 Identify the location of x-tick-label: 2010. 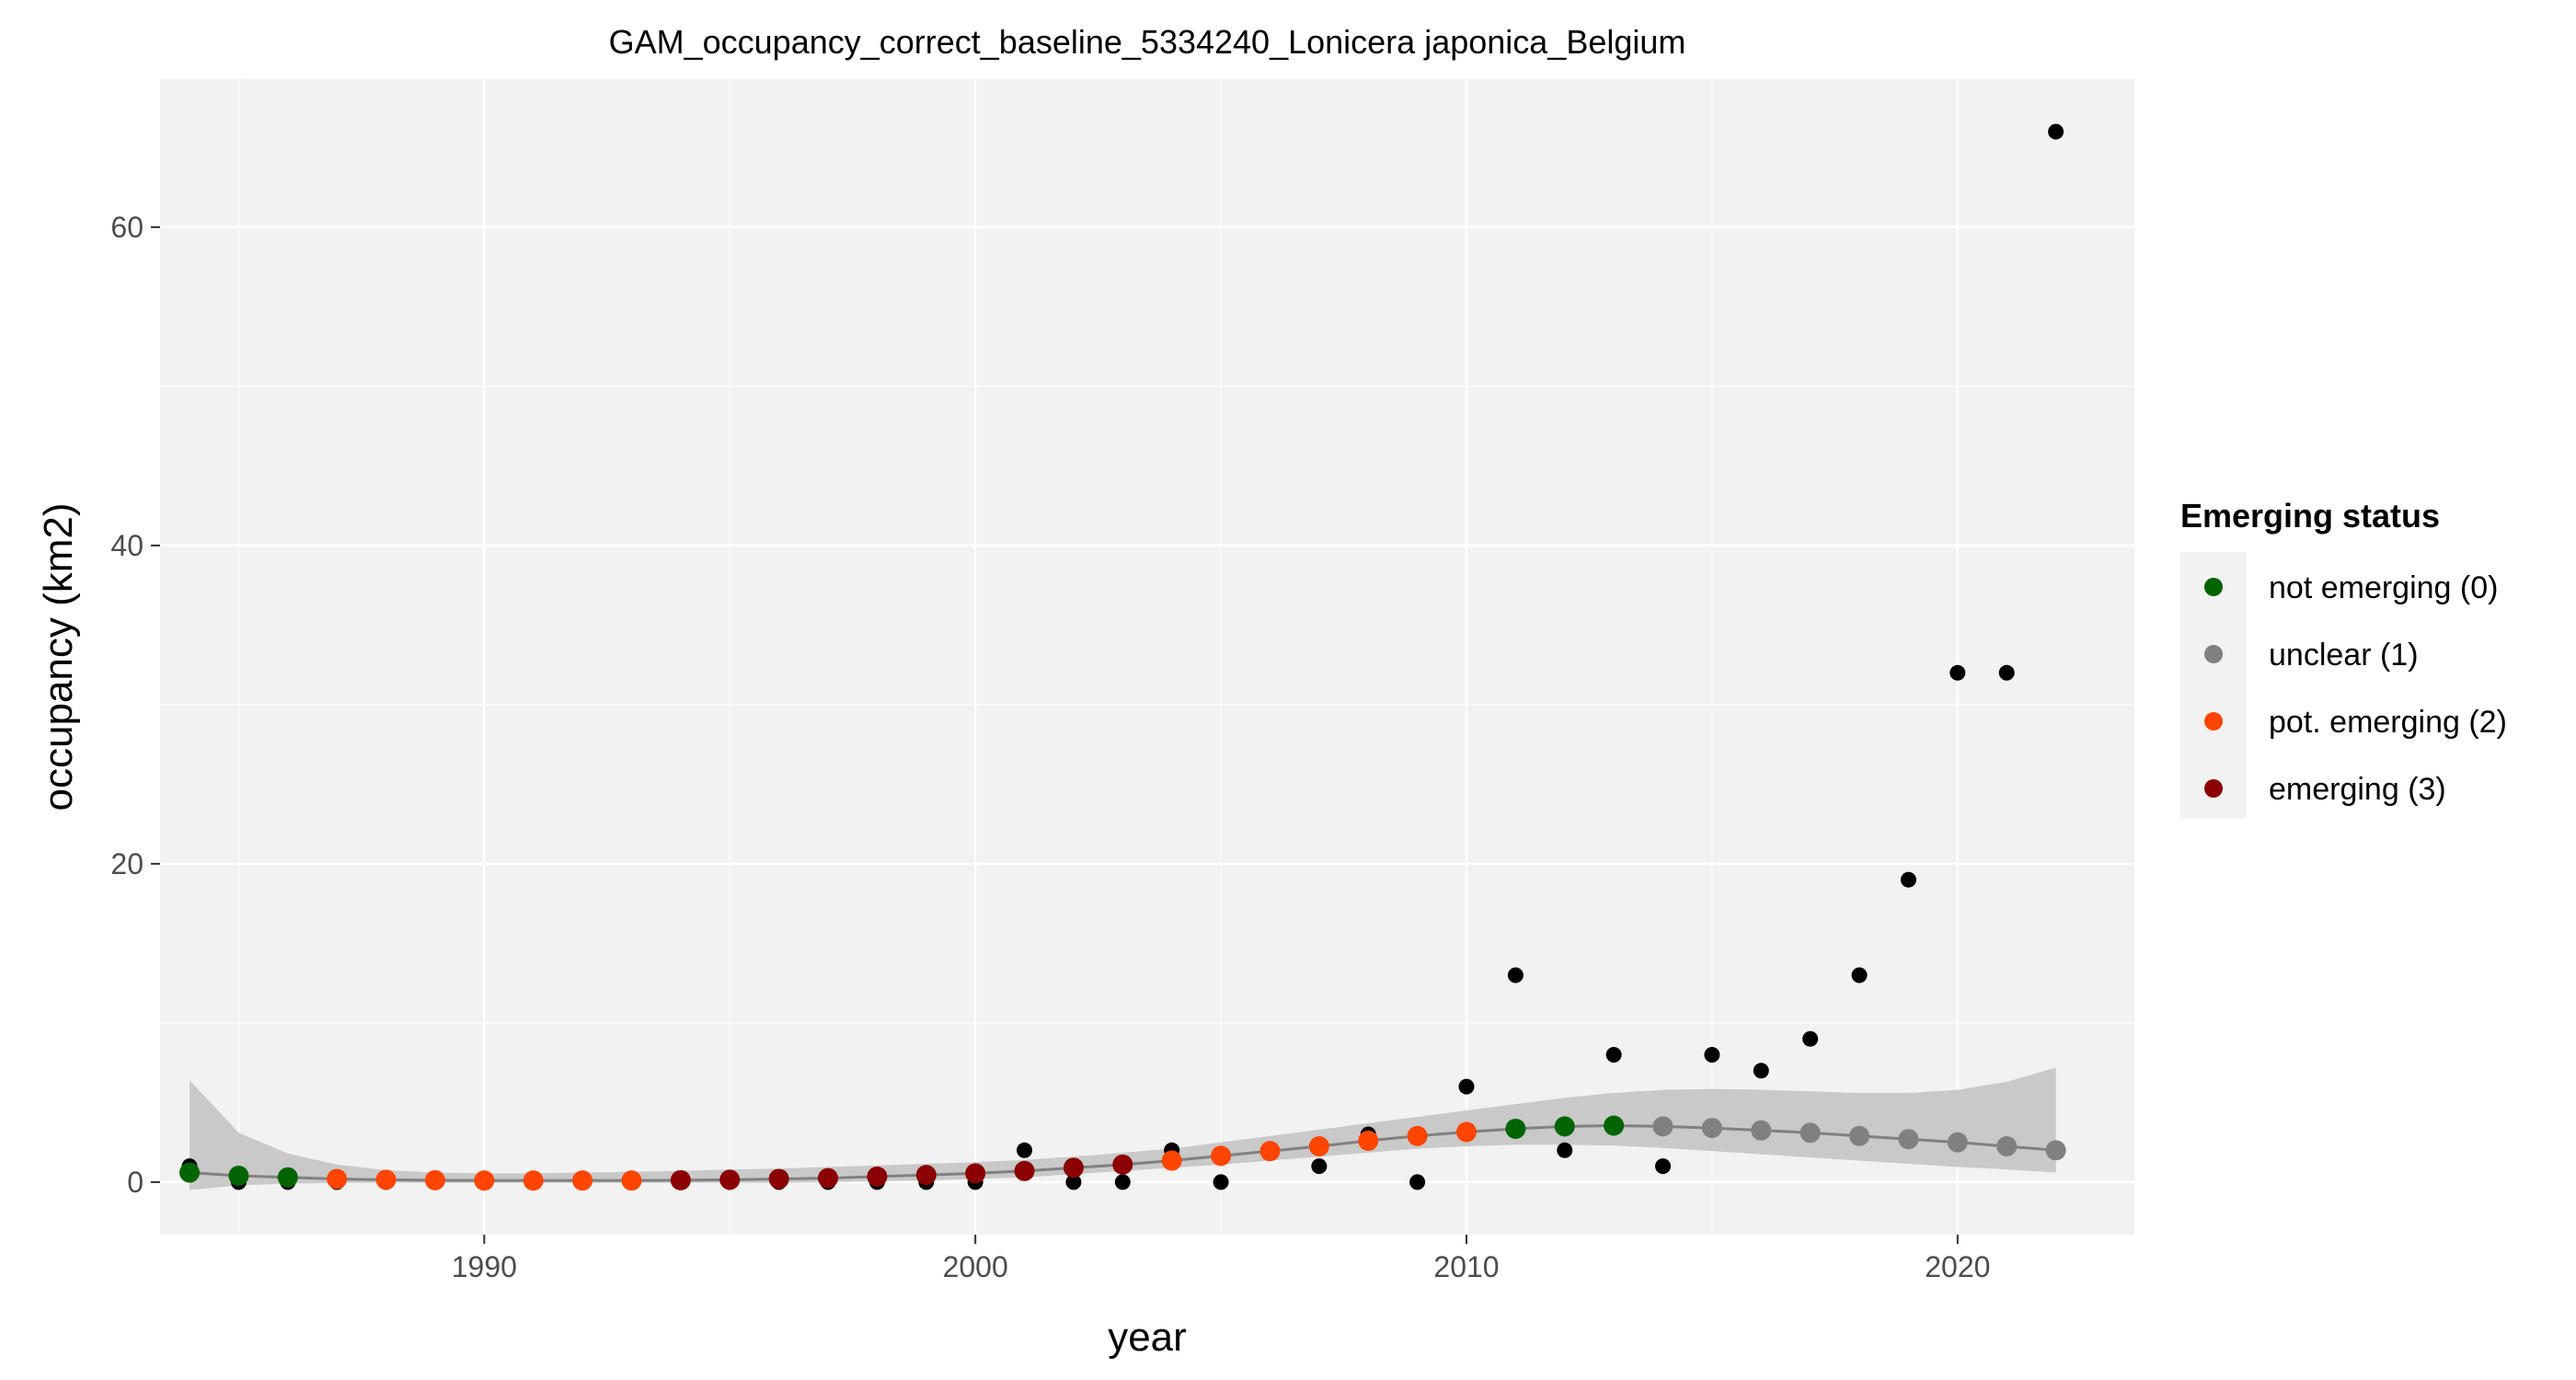
(1466, 1266).